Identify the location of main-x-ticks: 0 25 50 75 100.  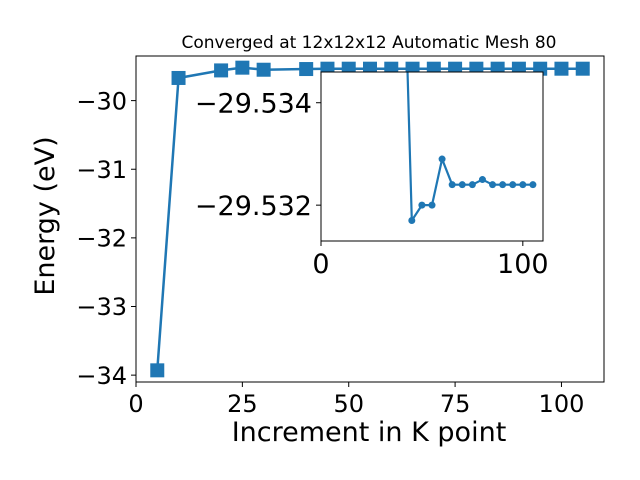
(356, 400).